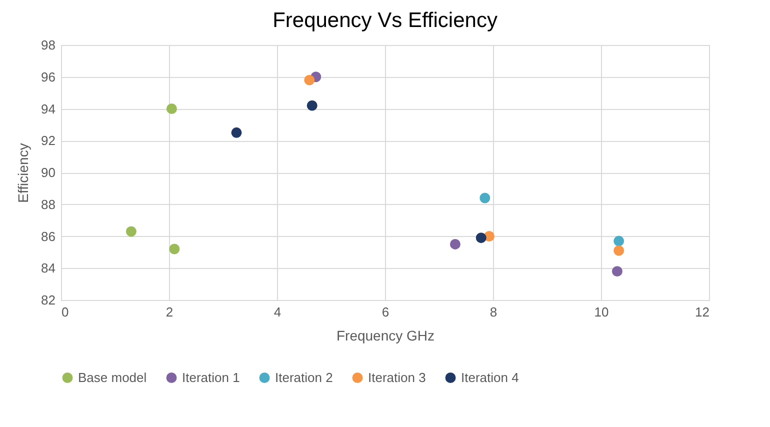 This screenshot has width=770, height=427. Describe the element at coordinates (112, 377) in the screenshot. I see `legend-label: Base model` at that location.